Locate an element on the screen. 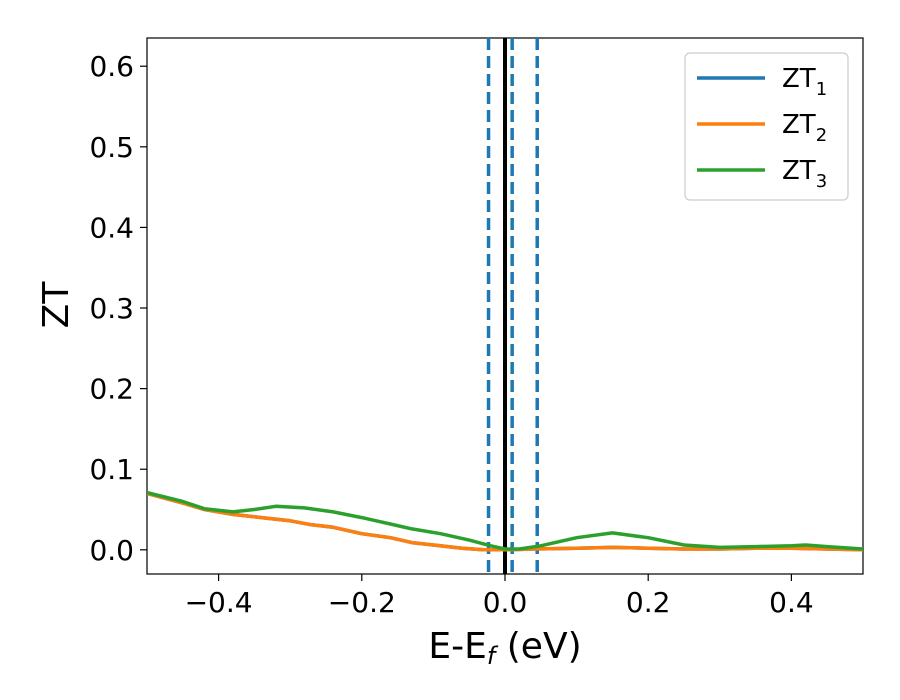  y-tick-label: 0.6 is located at coordinates (111, 66).